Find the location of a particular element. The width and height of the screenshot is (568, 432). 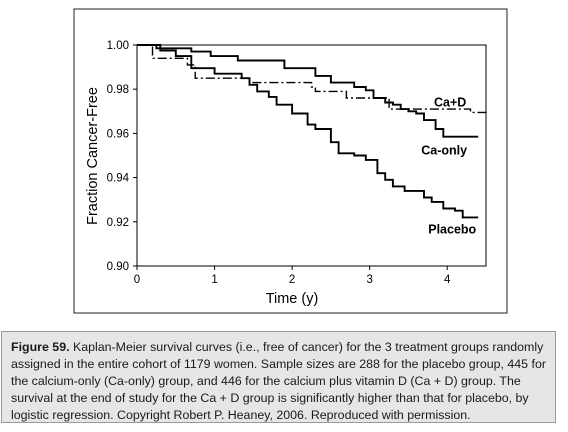

x-axis-title: Time (y) is located at coordinates (292, 299).